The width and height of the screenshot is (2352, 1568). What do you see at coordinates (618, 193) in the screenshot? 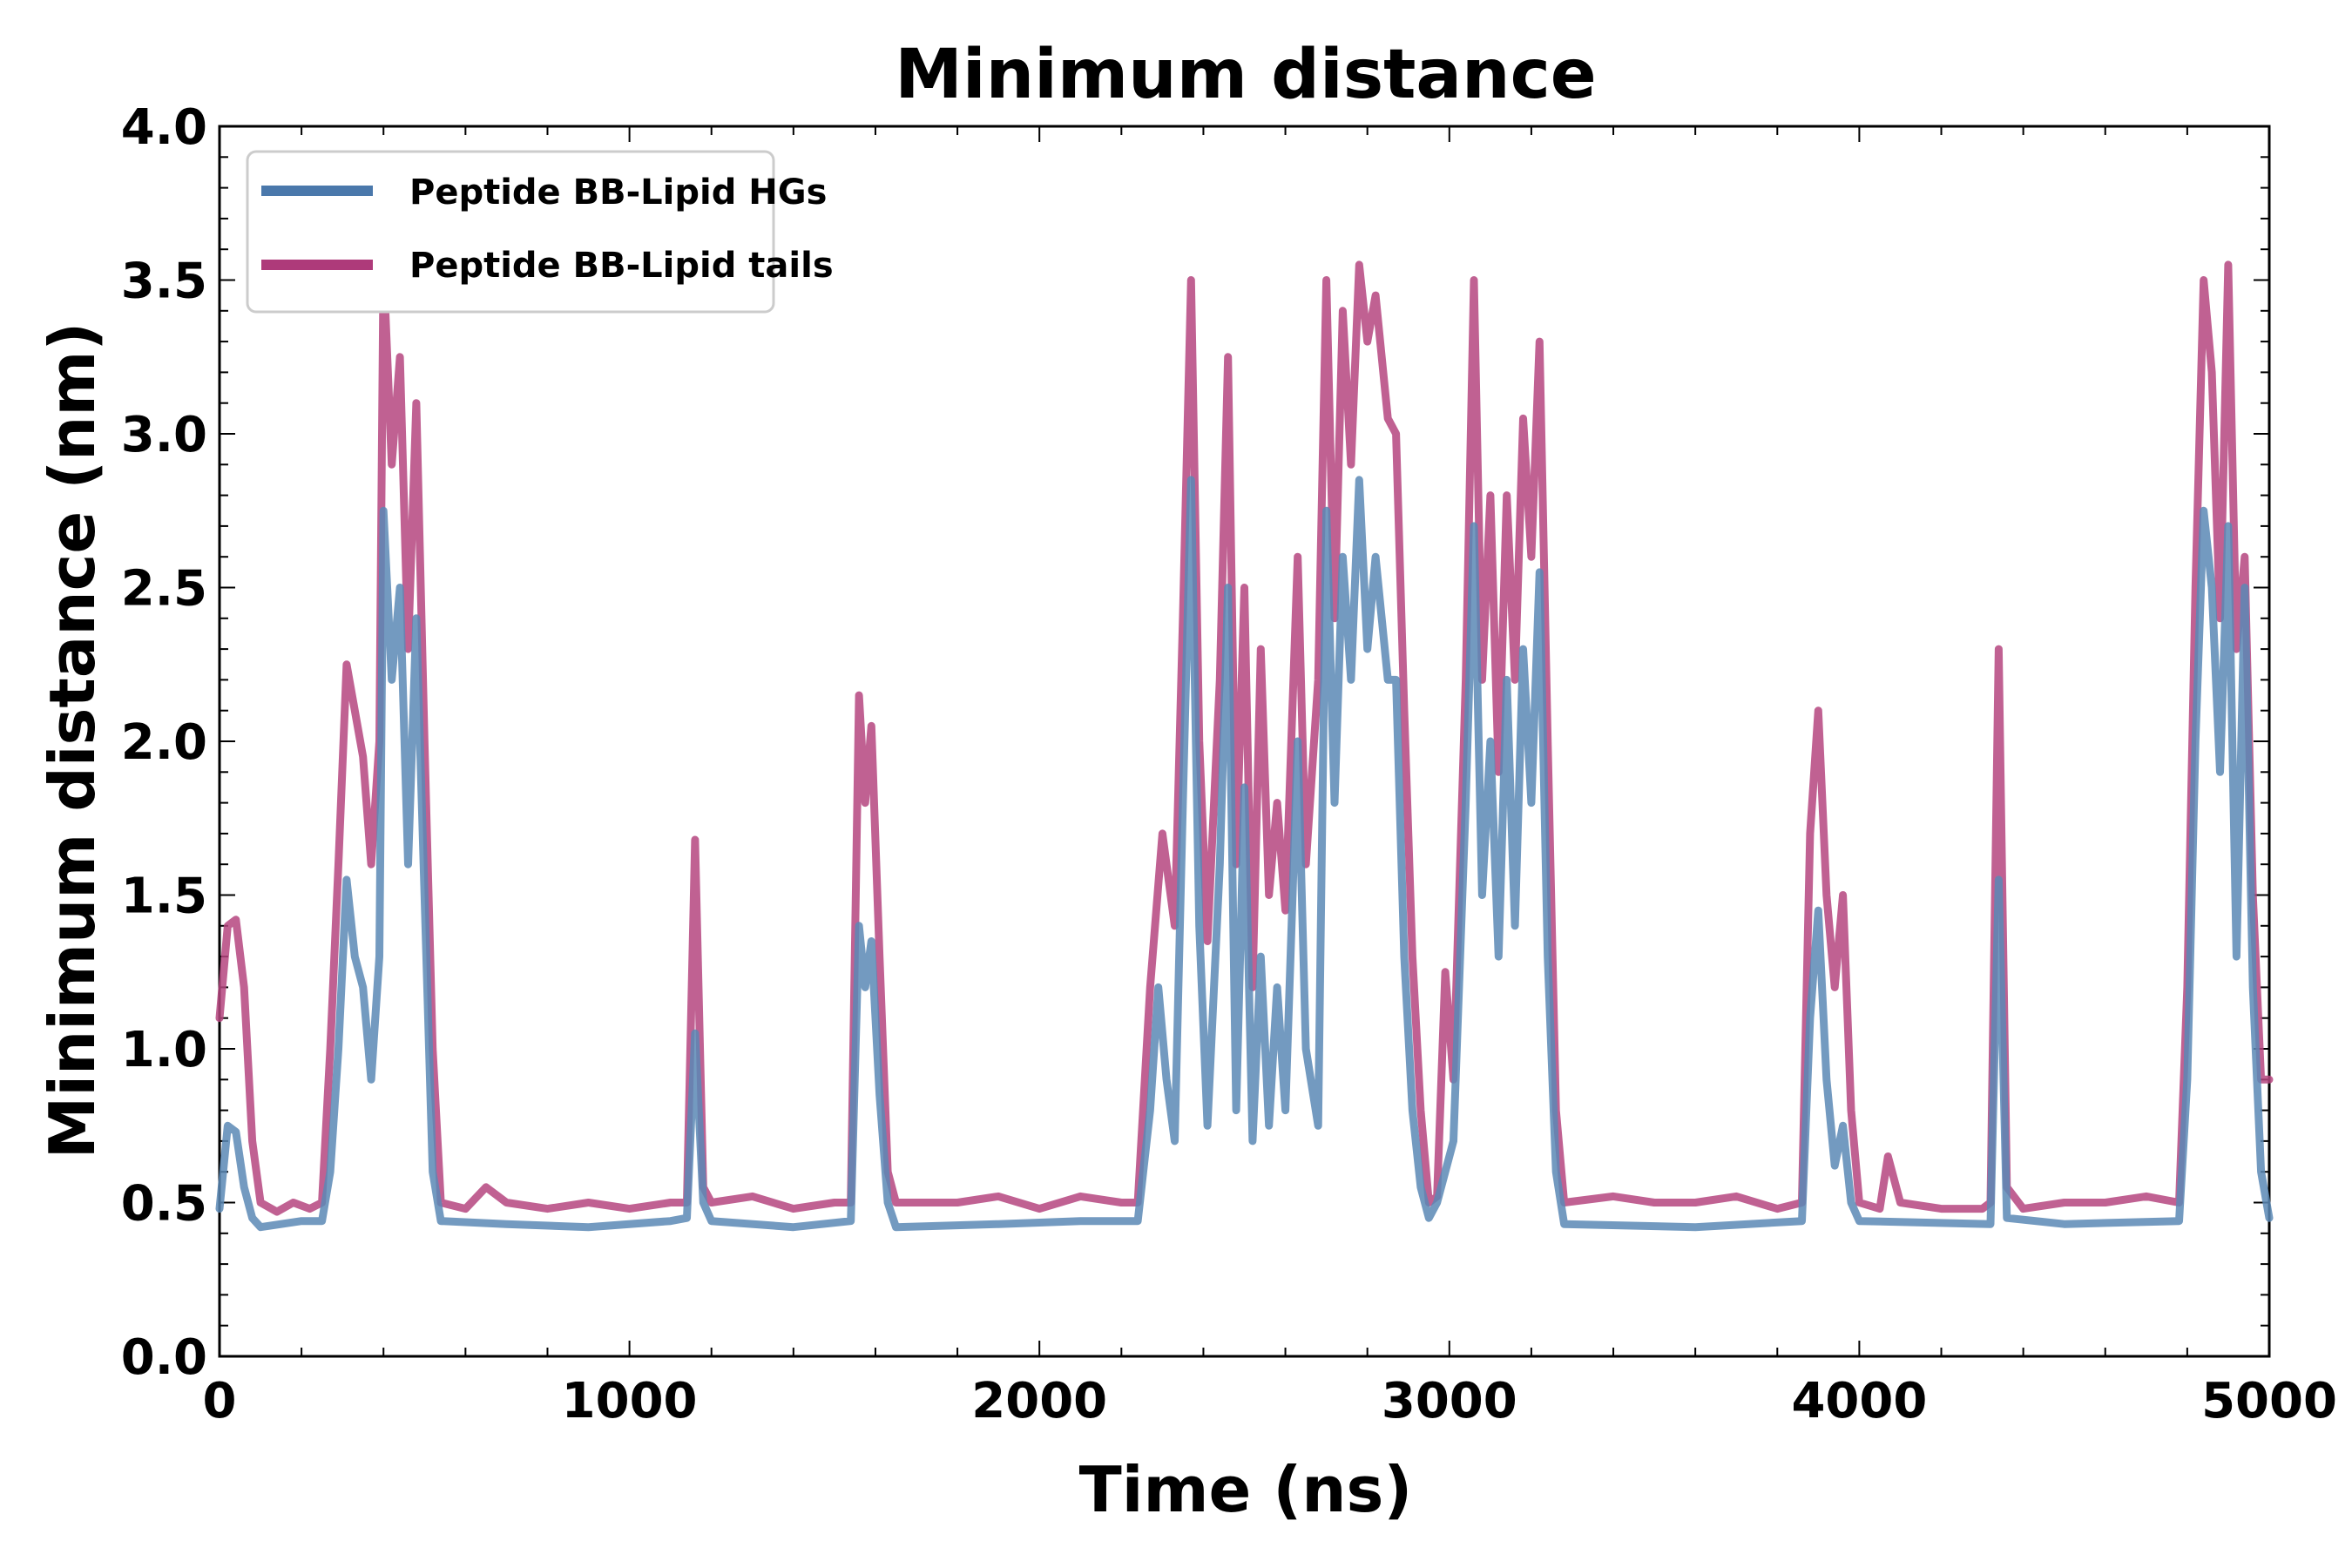
I see `legend-label-hgs: Peptide BB-Lipid HGs` at bounding box center [618, 193].